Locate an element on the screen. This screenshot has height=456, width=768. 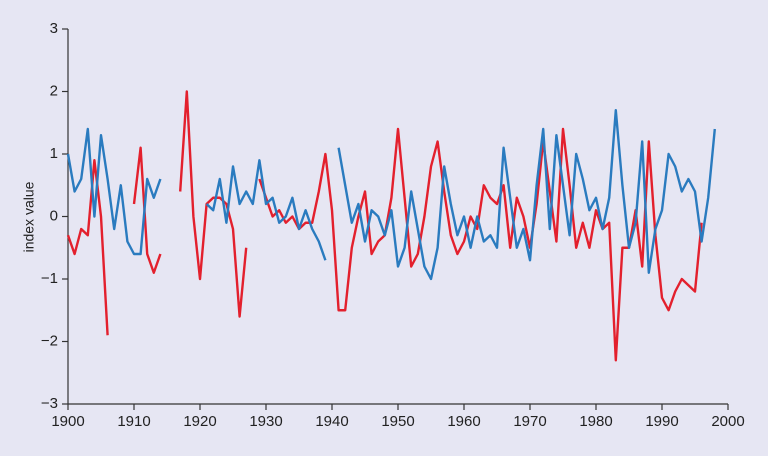
x-tick-label: 1970 is located at coordinates (529, 421).